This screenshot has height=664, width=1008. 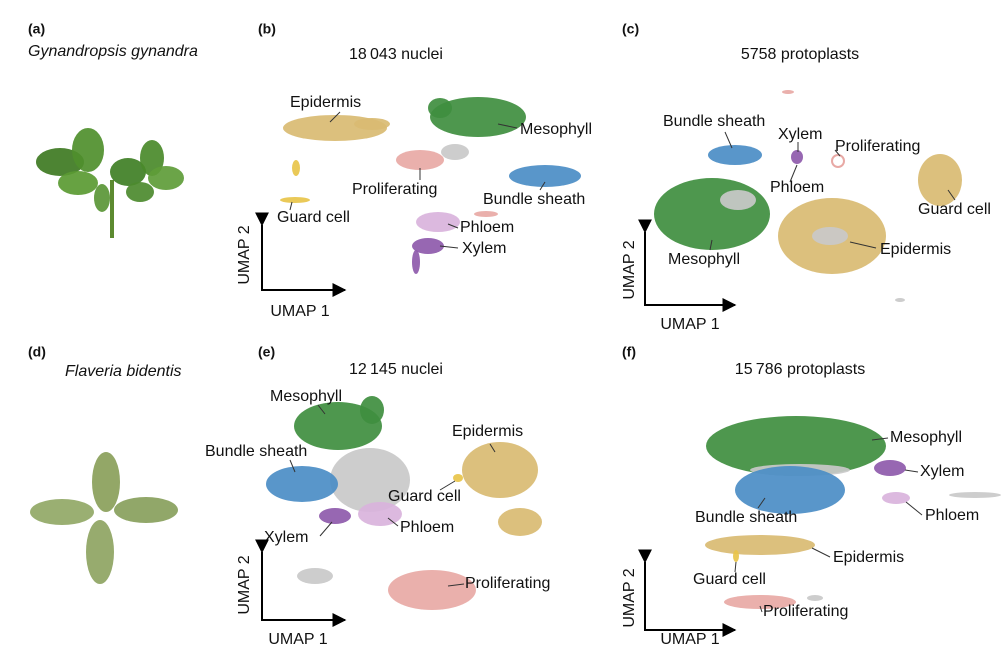 I want to click on panel-letter: (c), so click(x=630, y=29).